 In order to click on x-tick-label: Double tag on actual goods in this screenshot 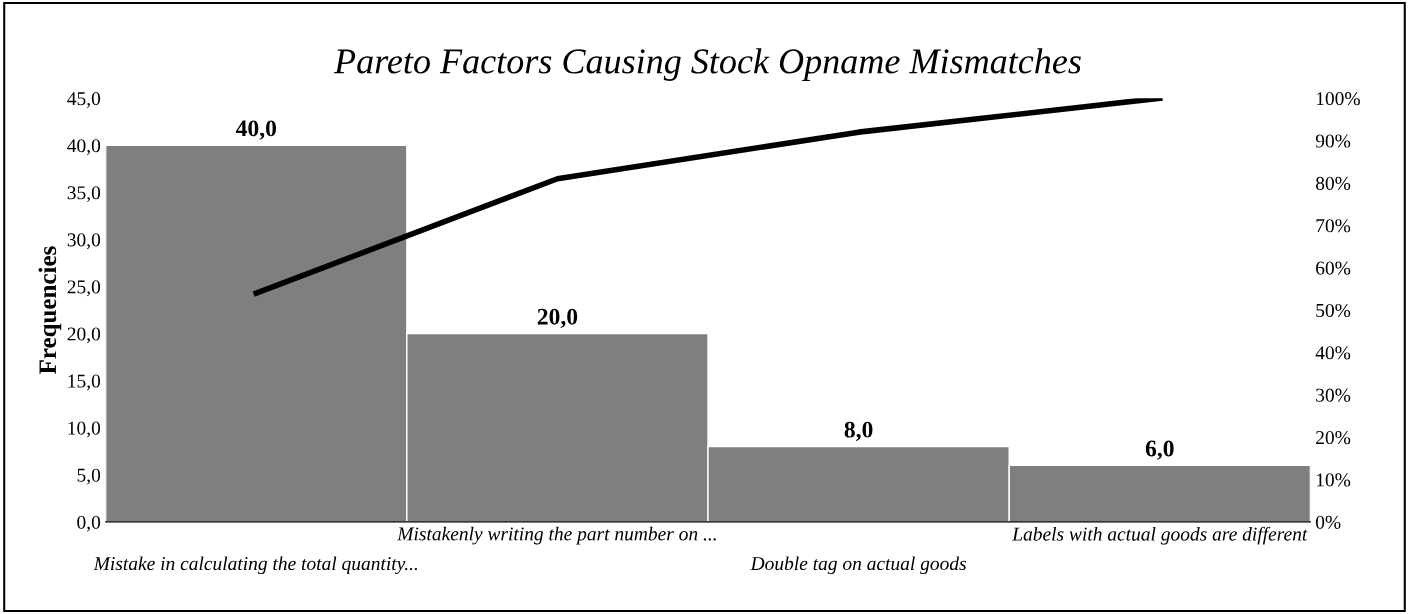, I will do `click(858, 565)`.